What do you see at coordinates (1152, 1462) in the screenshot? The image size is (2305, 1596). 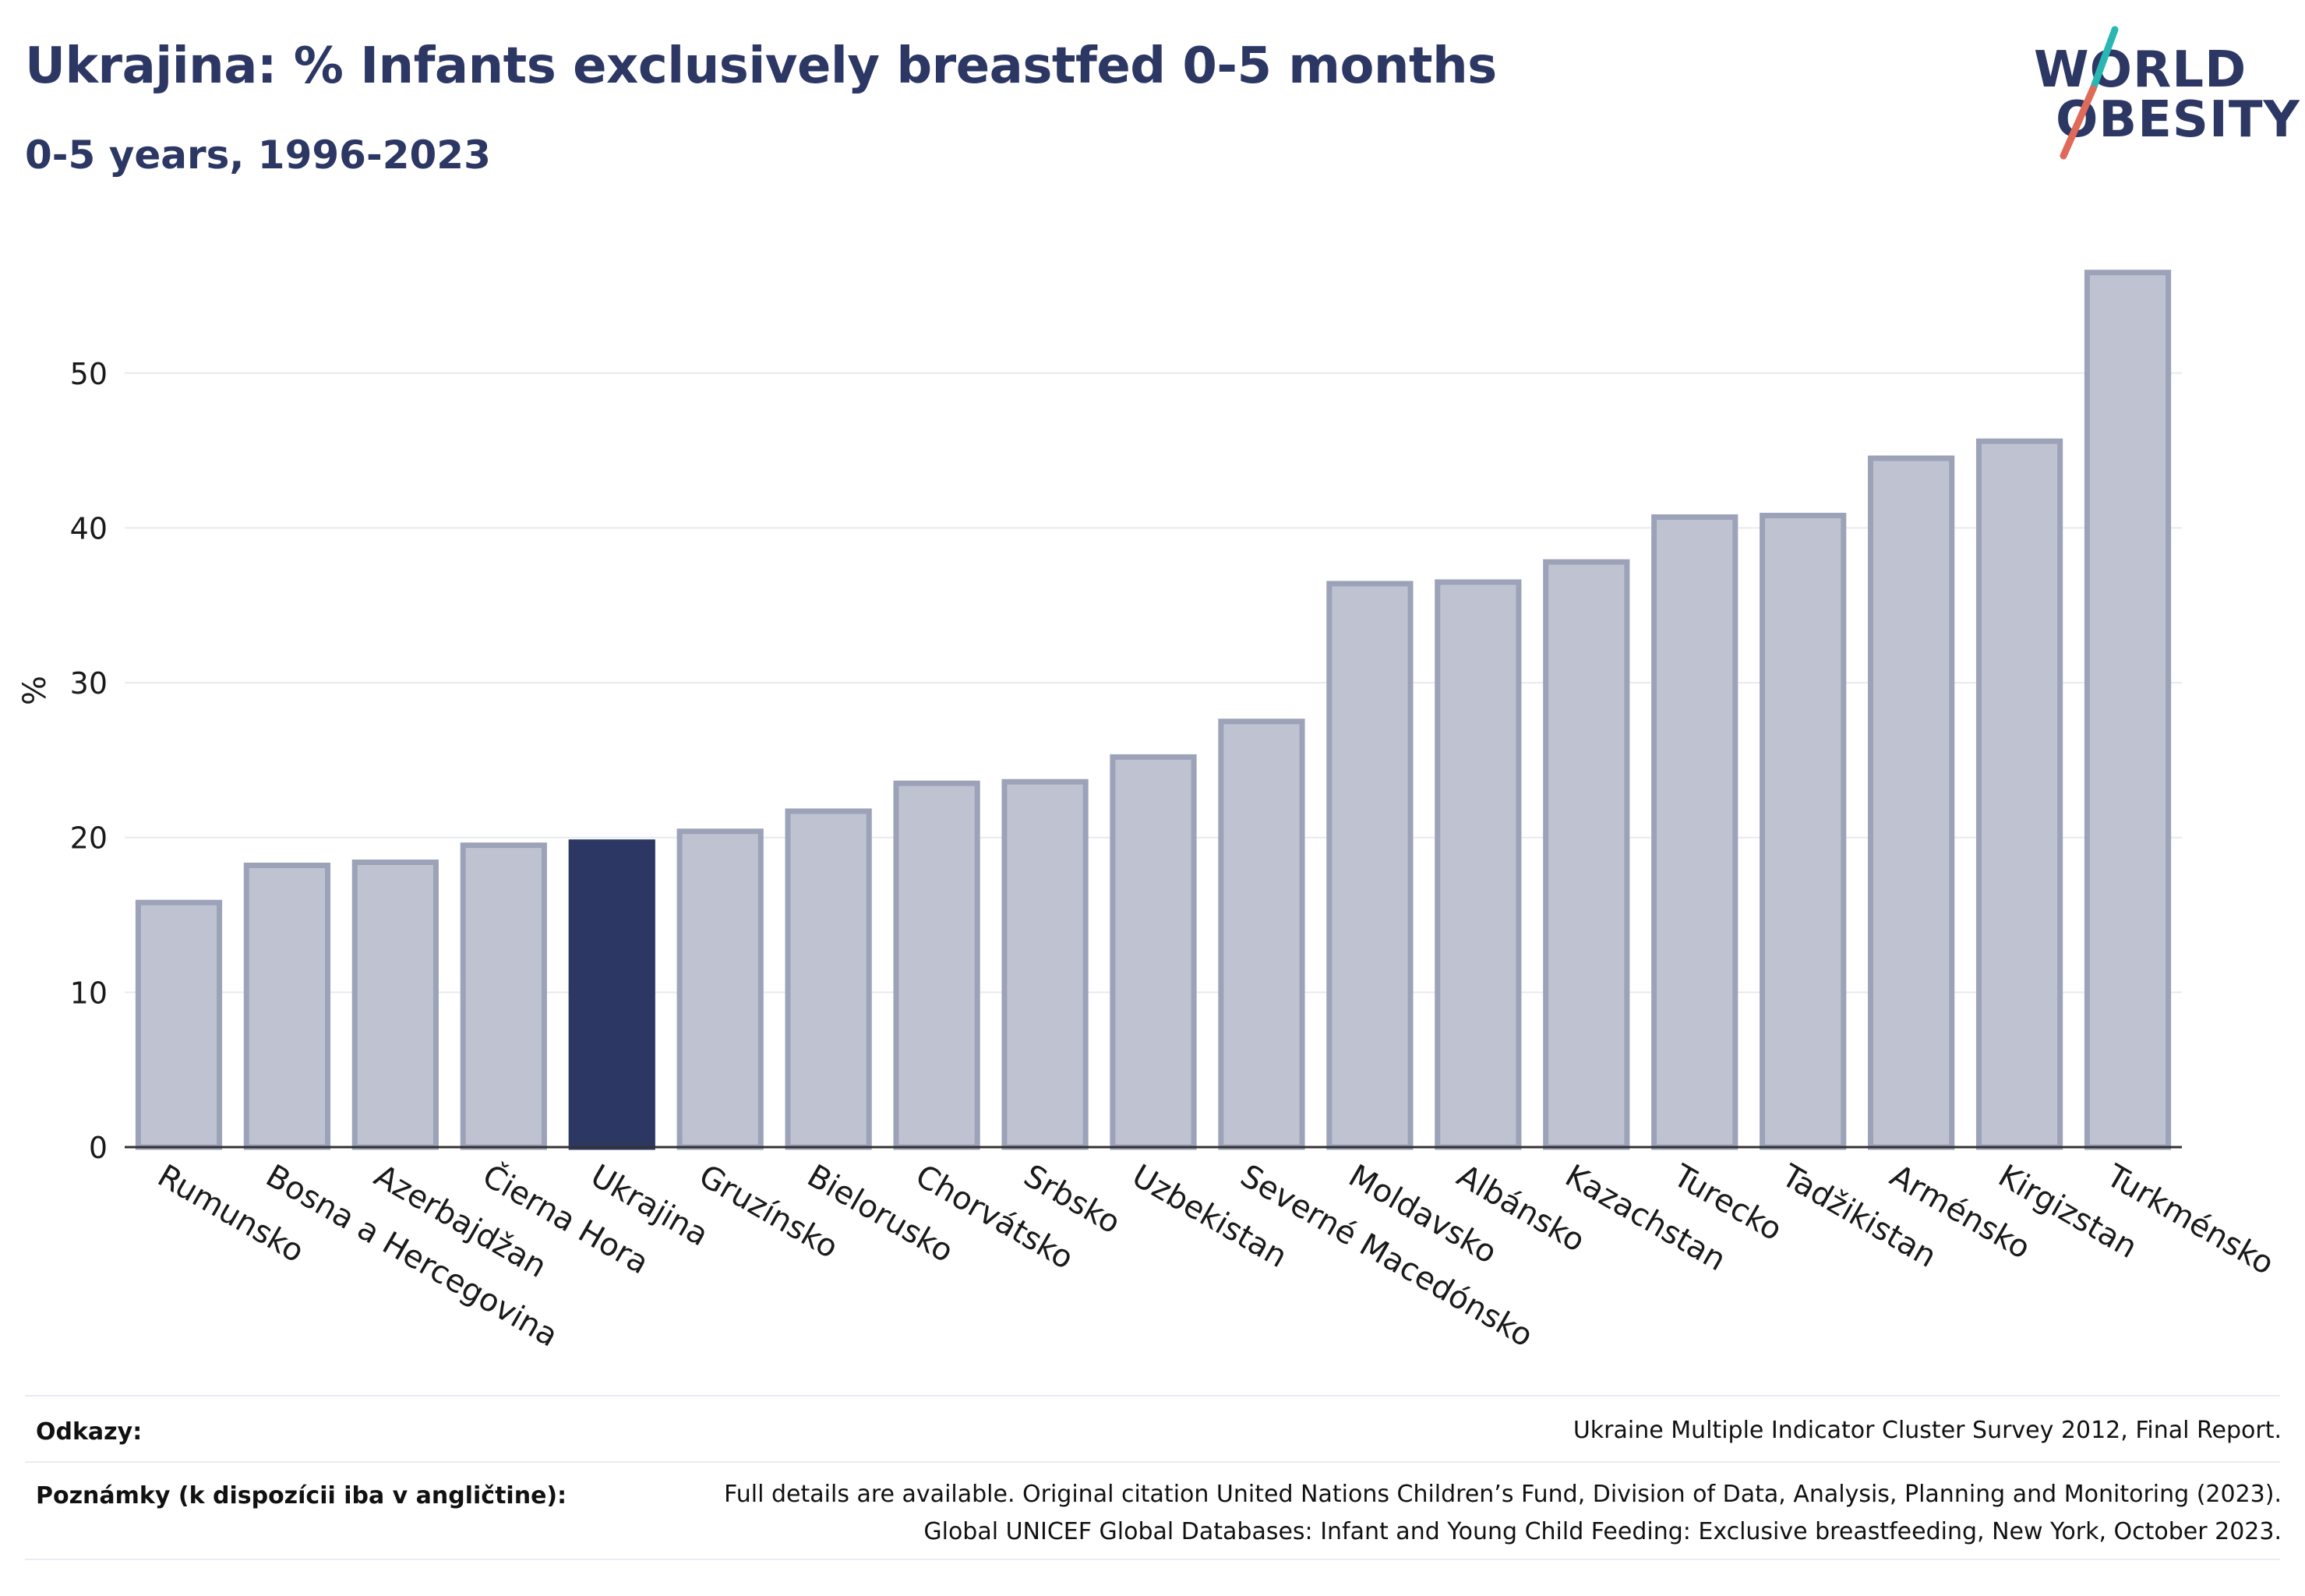 I see `footer-divider-middle` at bounding box center [1152, 1462].